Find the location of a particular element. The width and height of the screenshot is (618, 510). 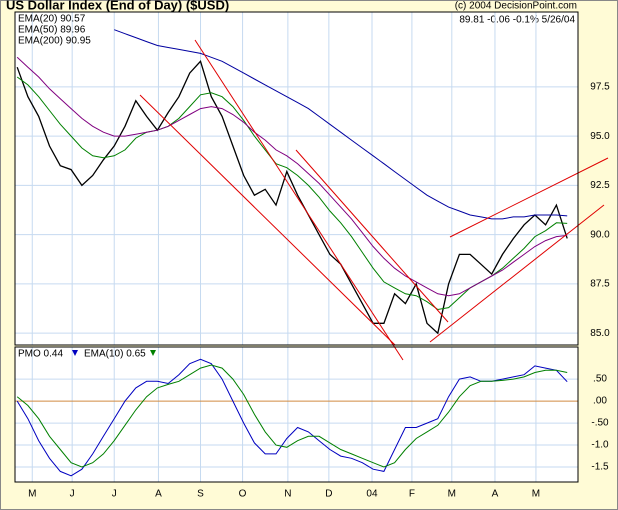

x-tick-label: N is located at coordinates (287, 494).